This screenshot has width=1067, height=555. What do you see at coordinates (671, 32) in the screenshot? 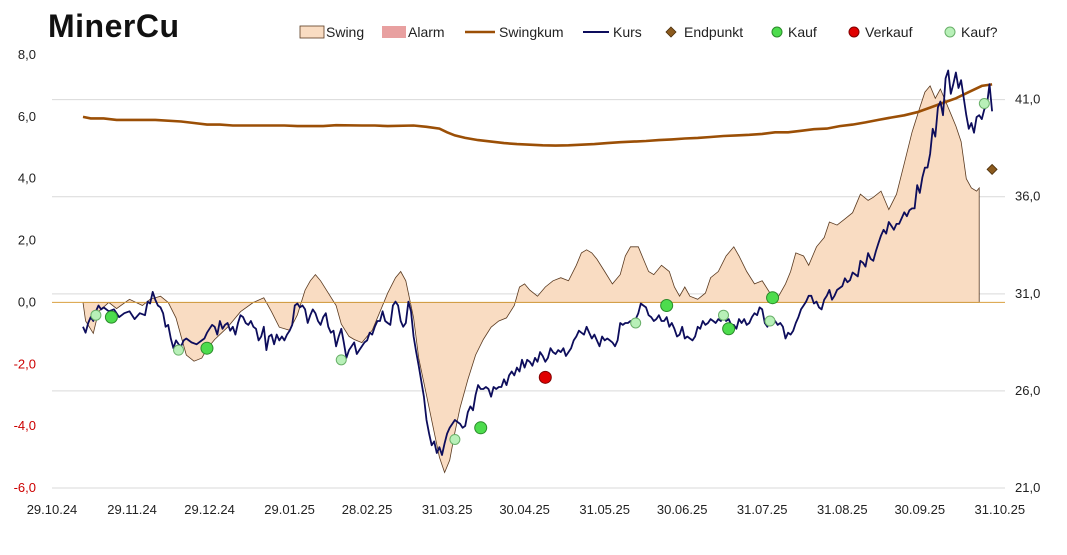
I see `legend-endpunkt-swatch` at bounding box center [671, 32].